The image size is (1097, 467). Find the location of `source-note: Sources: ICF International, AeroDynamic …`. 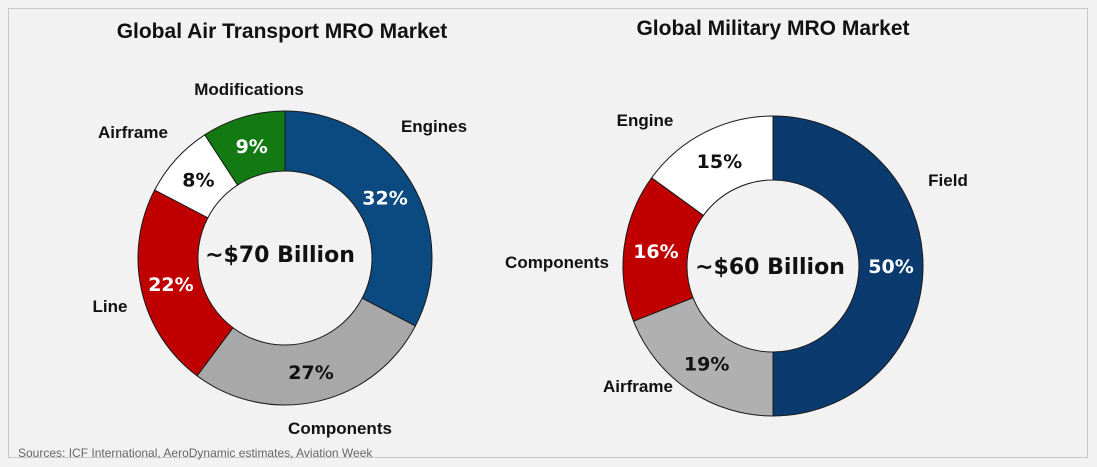

source-note: Sources: ICF International, AeroDynamic … is located at coordinates (195, 453).